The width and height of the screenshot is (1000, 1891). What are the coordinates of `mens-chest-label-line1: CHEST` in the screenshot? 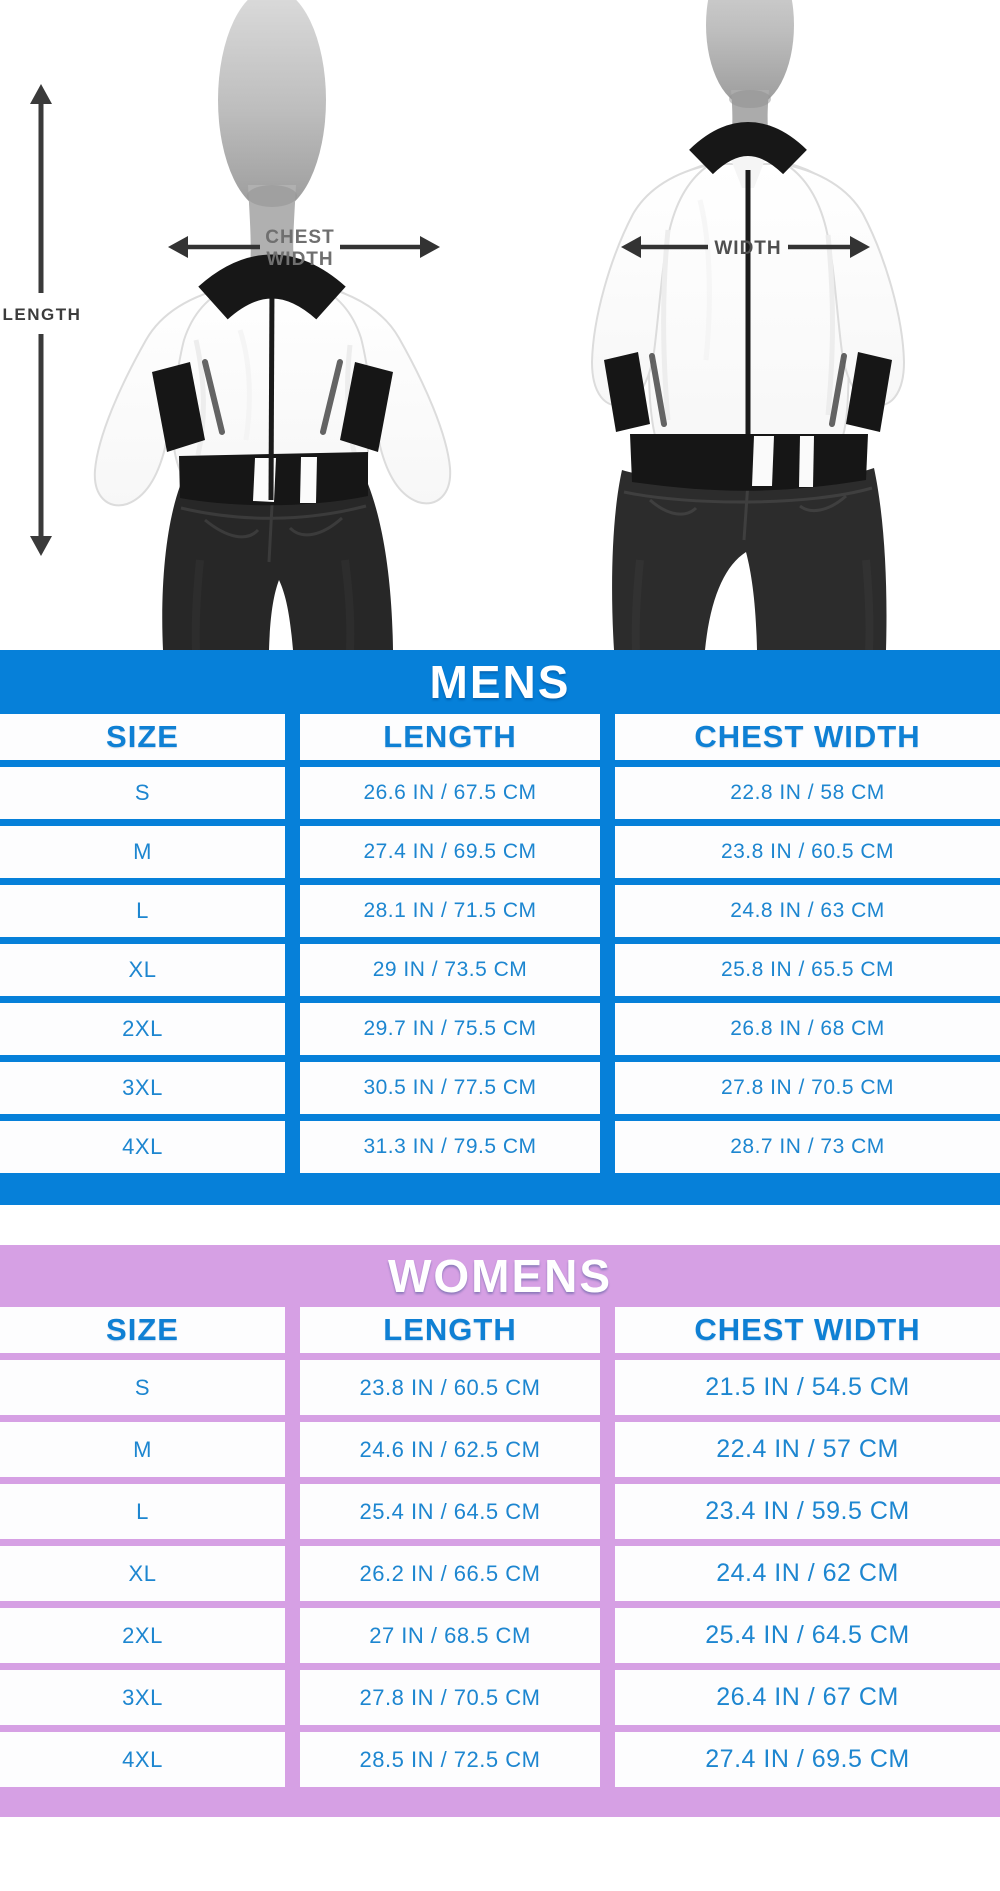 It's located at (299, 237).